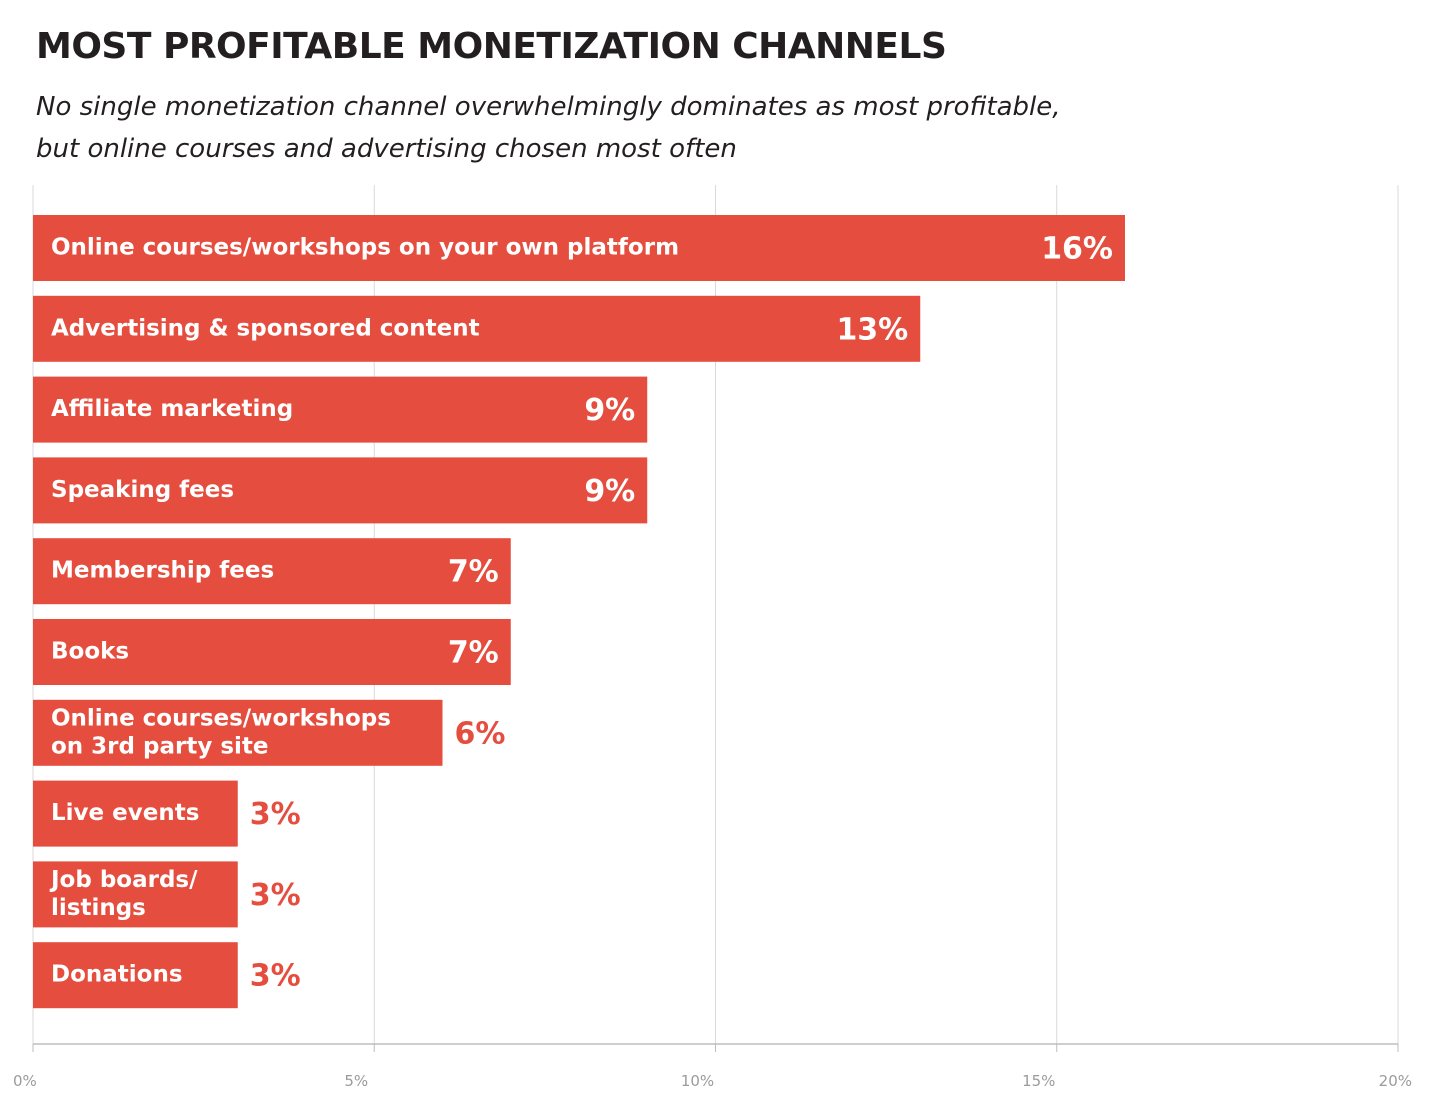  I want to click on chart-title: MOST PROFITABLE MONETIZATION CHANNELS, so click(491, 46).